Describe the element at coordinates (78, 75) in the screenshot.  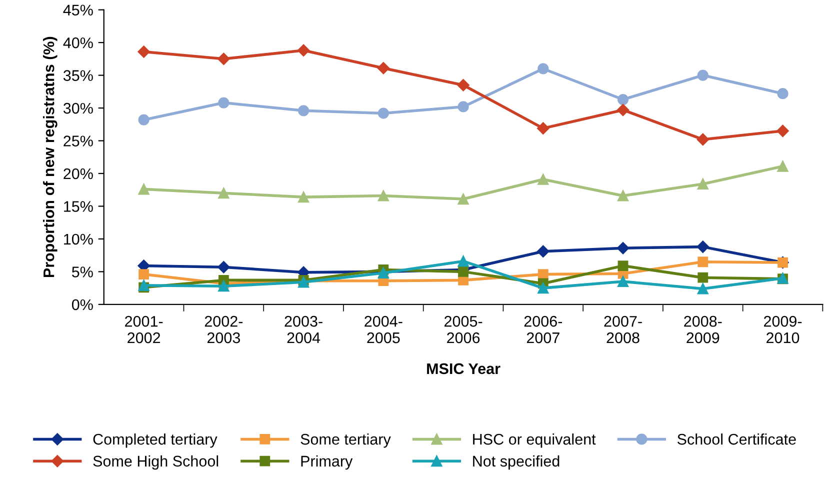
I see `y-tick-label: 35%` at that location.